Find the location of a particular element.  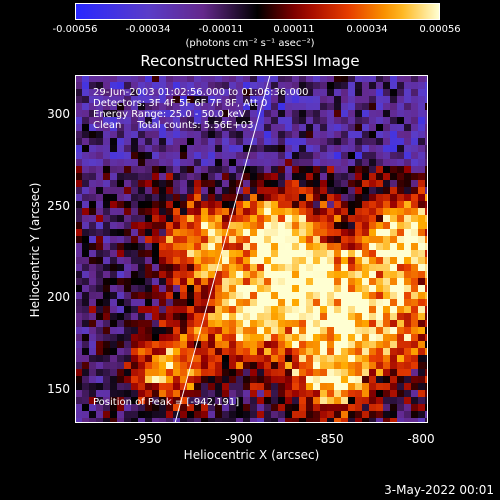

y-axis-label: Heliocentric Y (arcsec) is located at coordinates (35, 250).